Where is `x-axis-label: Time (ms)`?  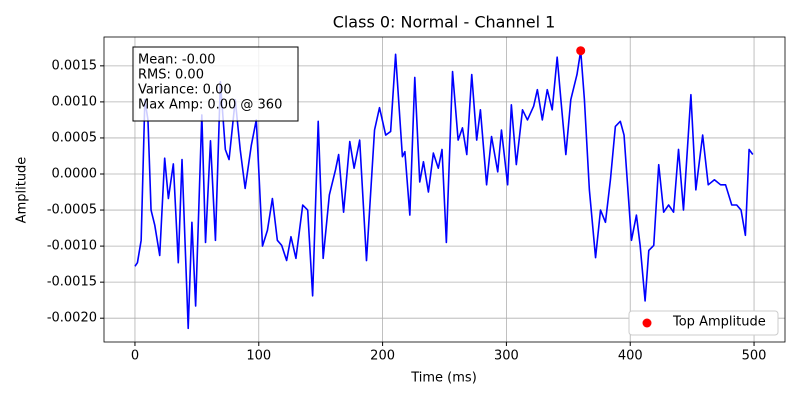 x-axis-label: Time (ms) is located at coordinates (443, 378).